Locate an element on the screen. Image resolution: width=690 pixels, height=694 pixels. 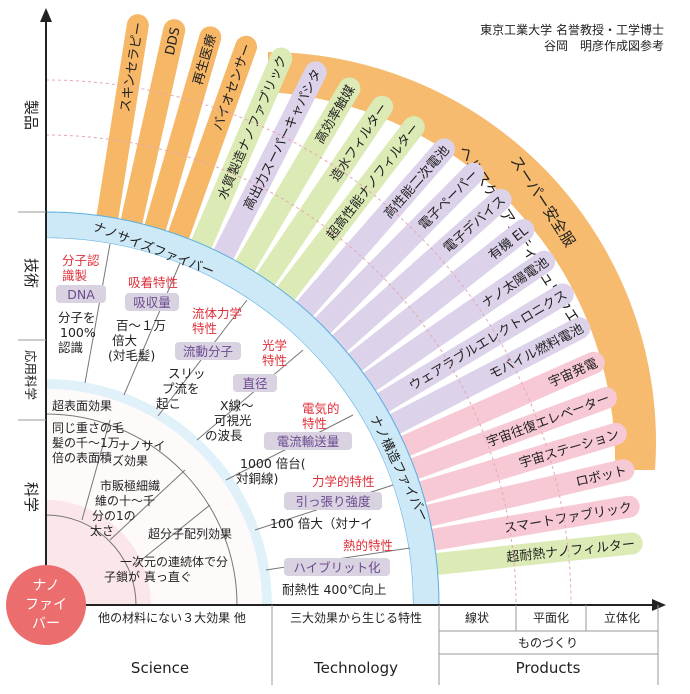
x-label-products: Products is located at coordinates (548, 668).